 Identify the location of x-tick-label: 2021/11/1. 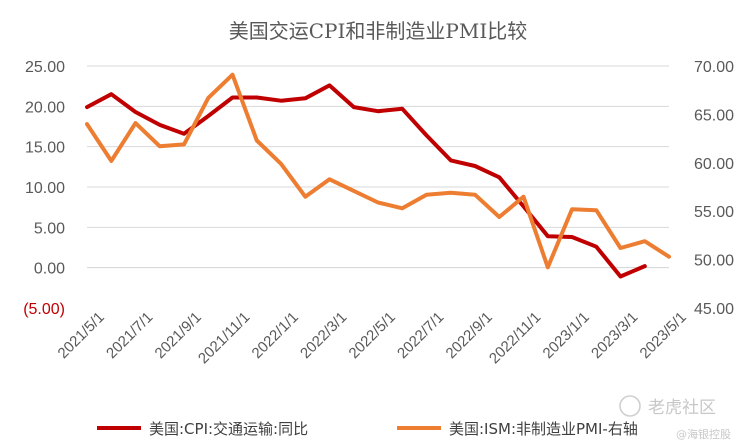
(224, 338).